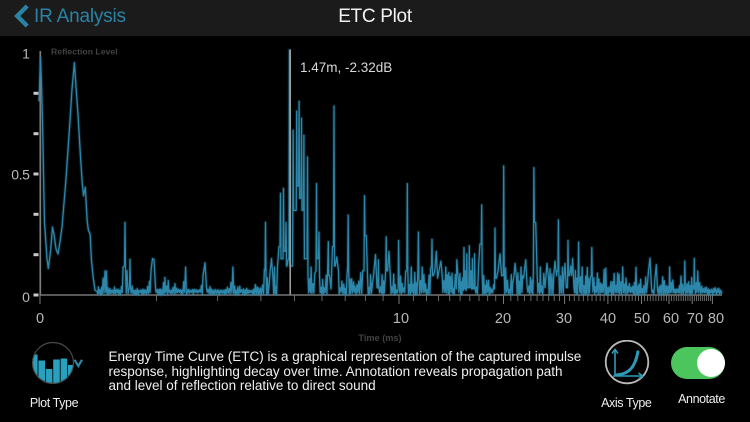 The height and width of the screenshot is (422, 750). What do you see at coordinates (401, 319) in the screenshot?
I see `svg-text: 10` at bounding box center [401, 319].